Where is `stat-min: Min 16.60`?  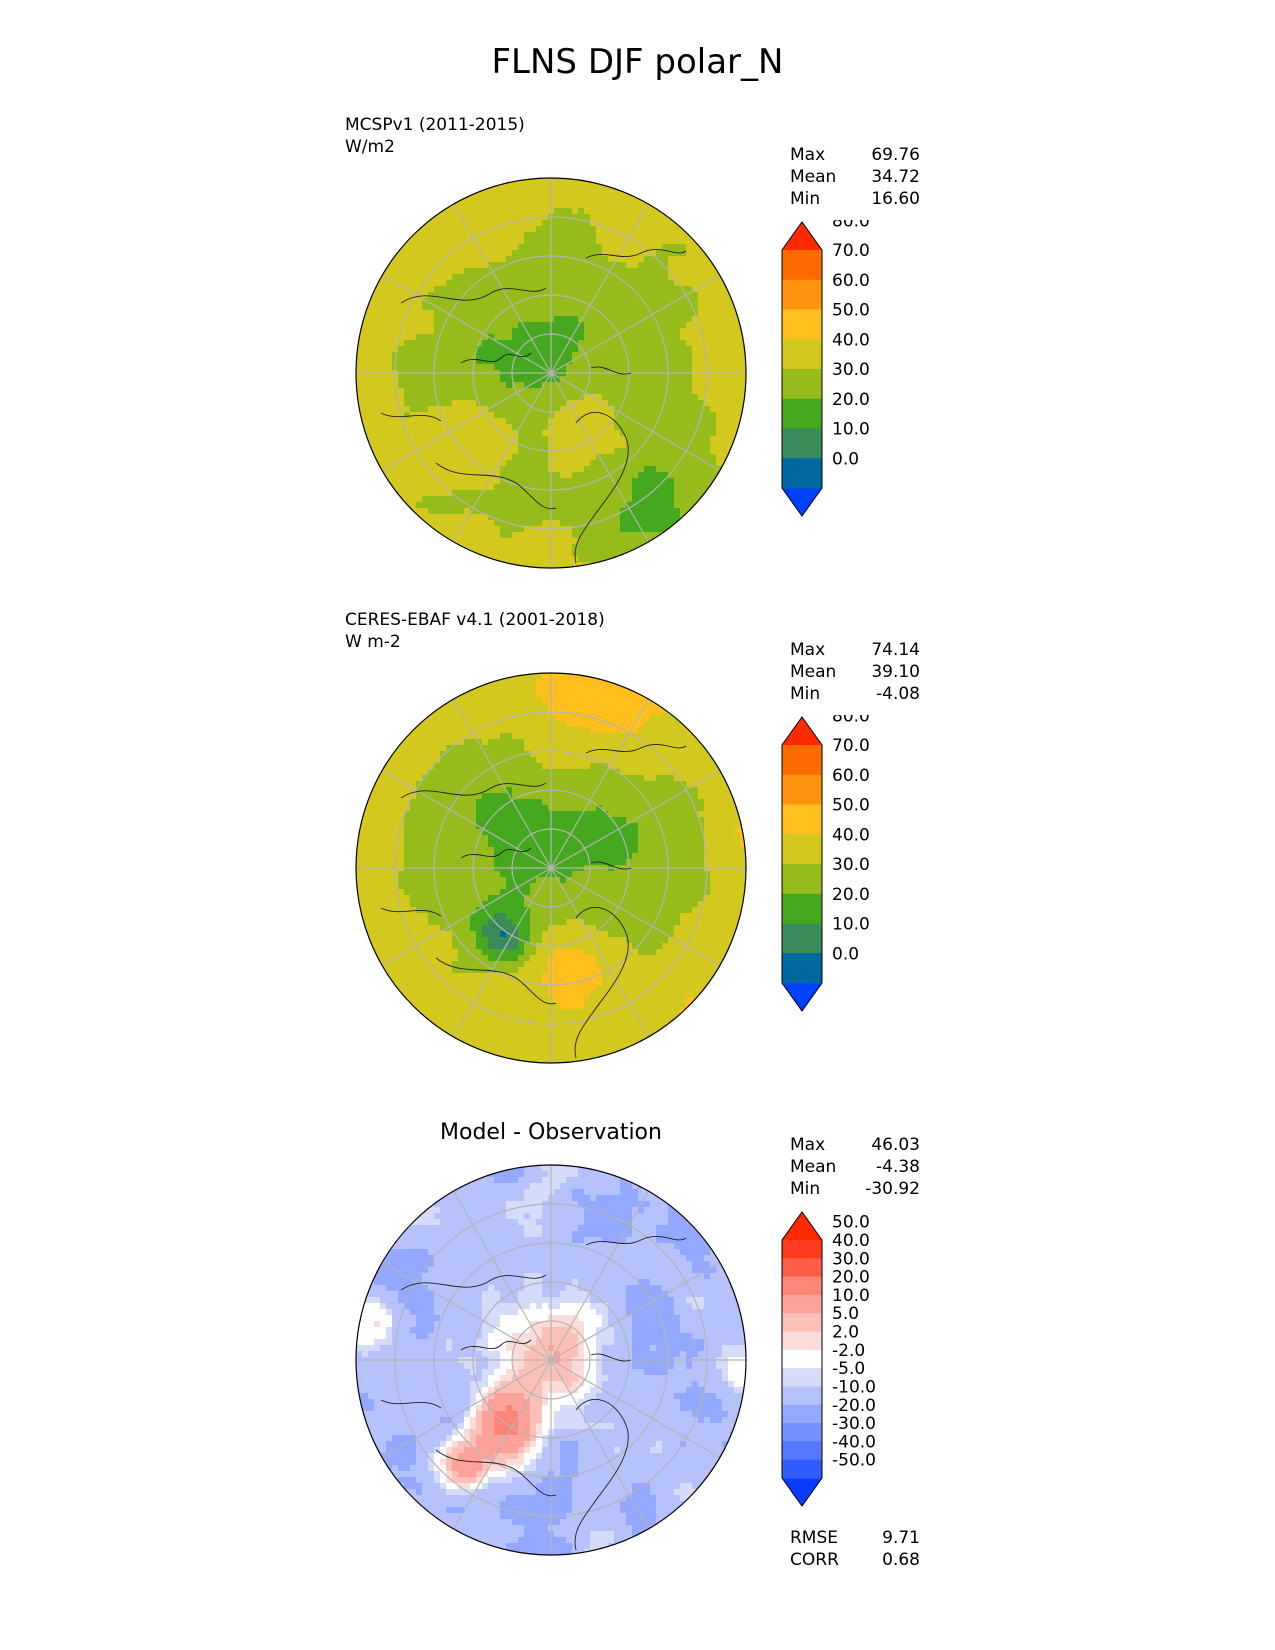 stat-min: Min 16.60 is located at coordinates (855, 199).